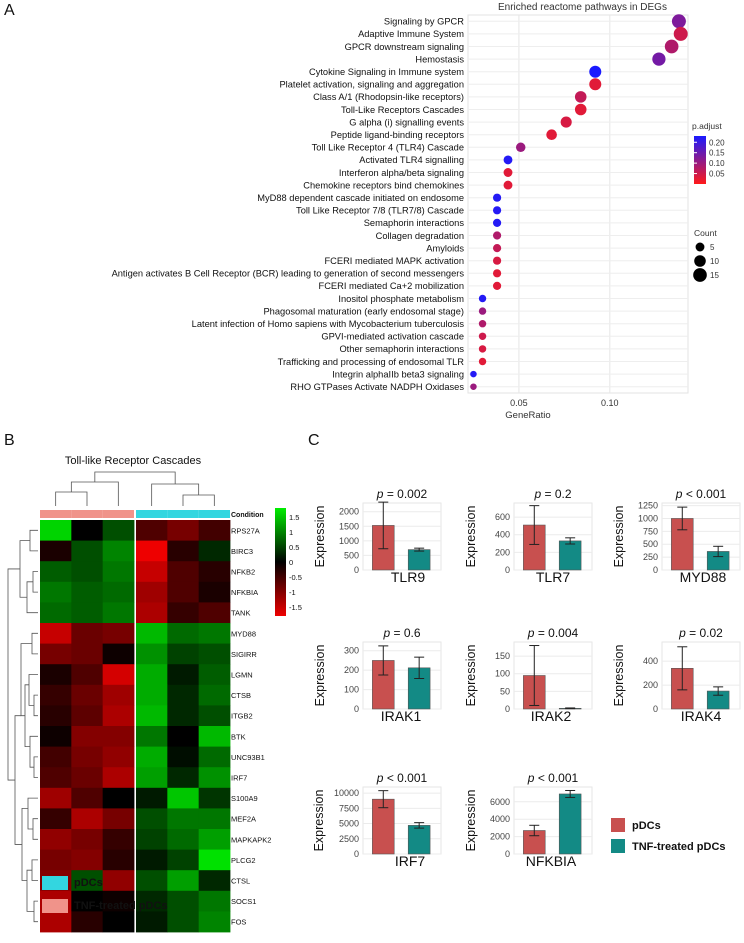 This screenshot has width=744, height=943. What do you see at coordinates (349, 512) in the screenshot?
I see `barplot-ytick-label: 2000` at bounding box center [349, 512].